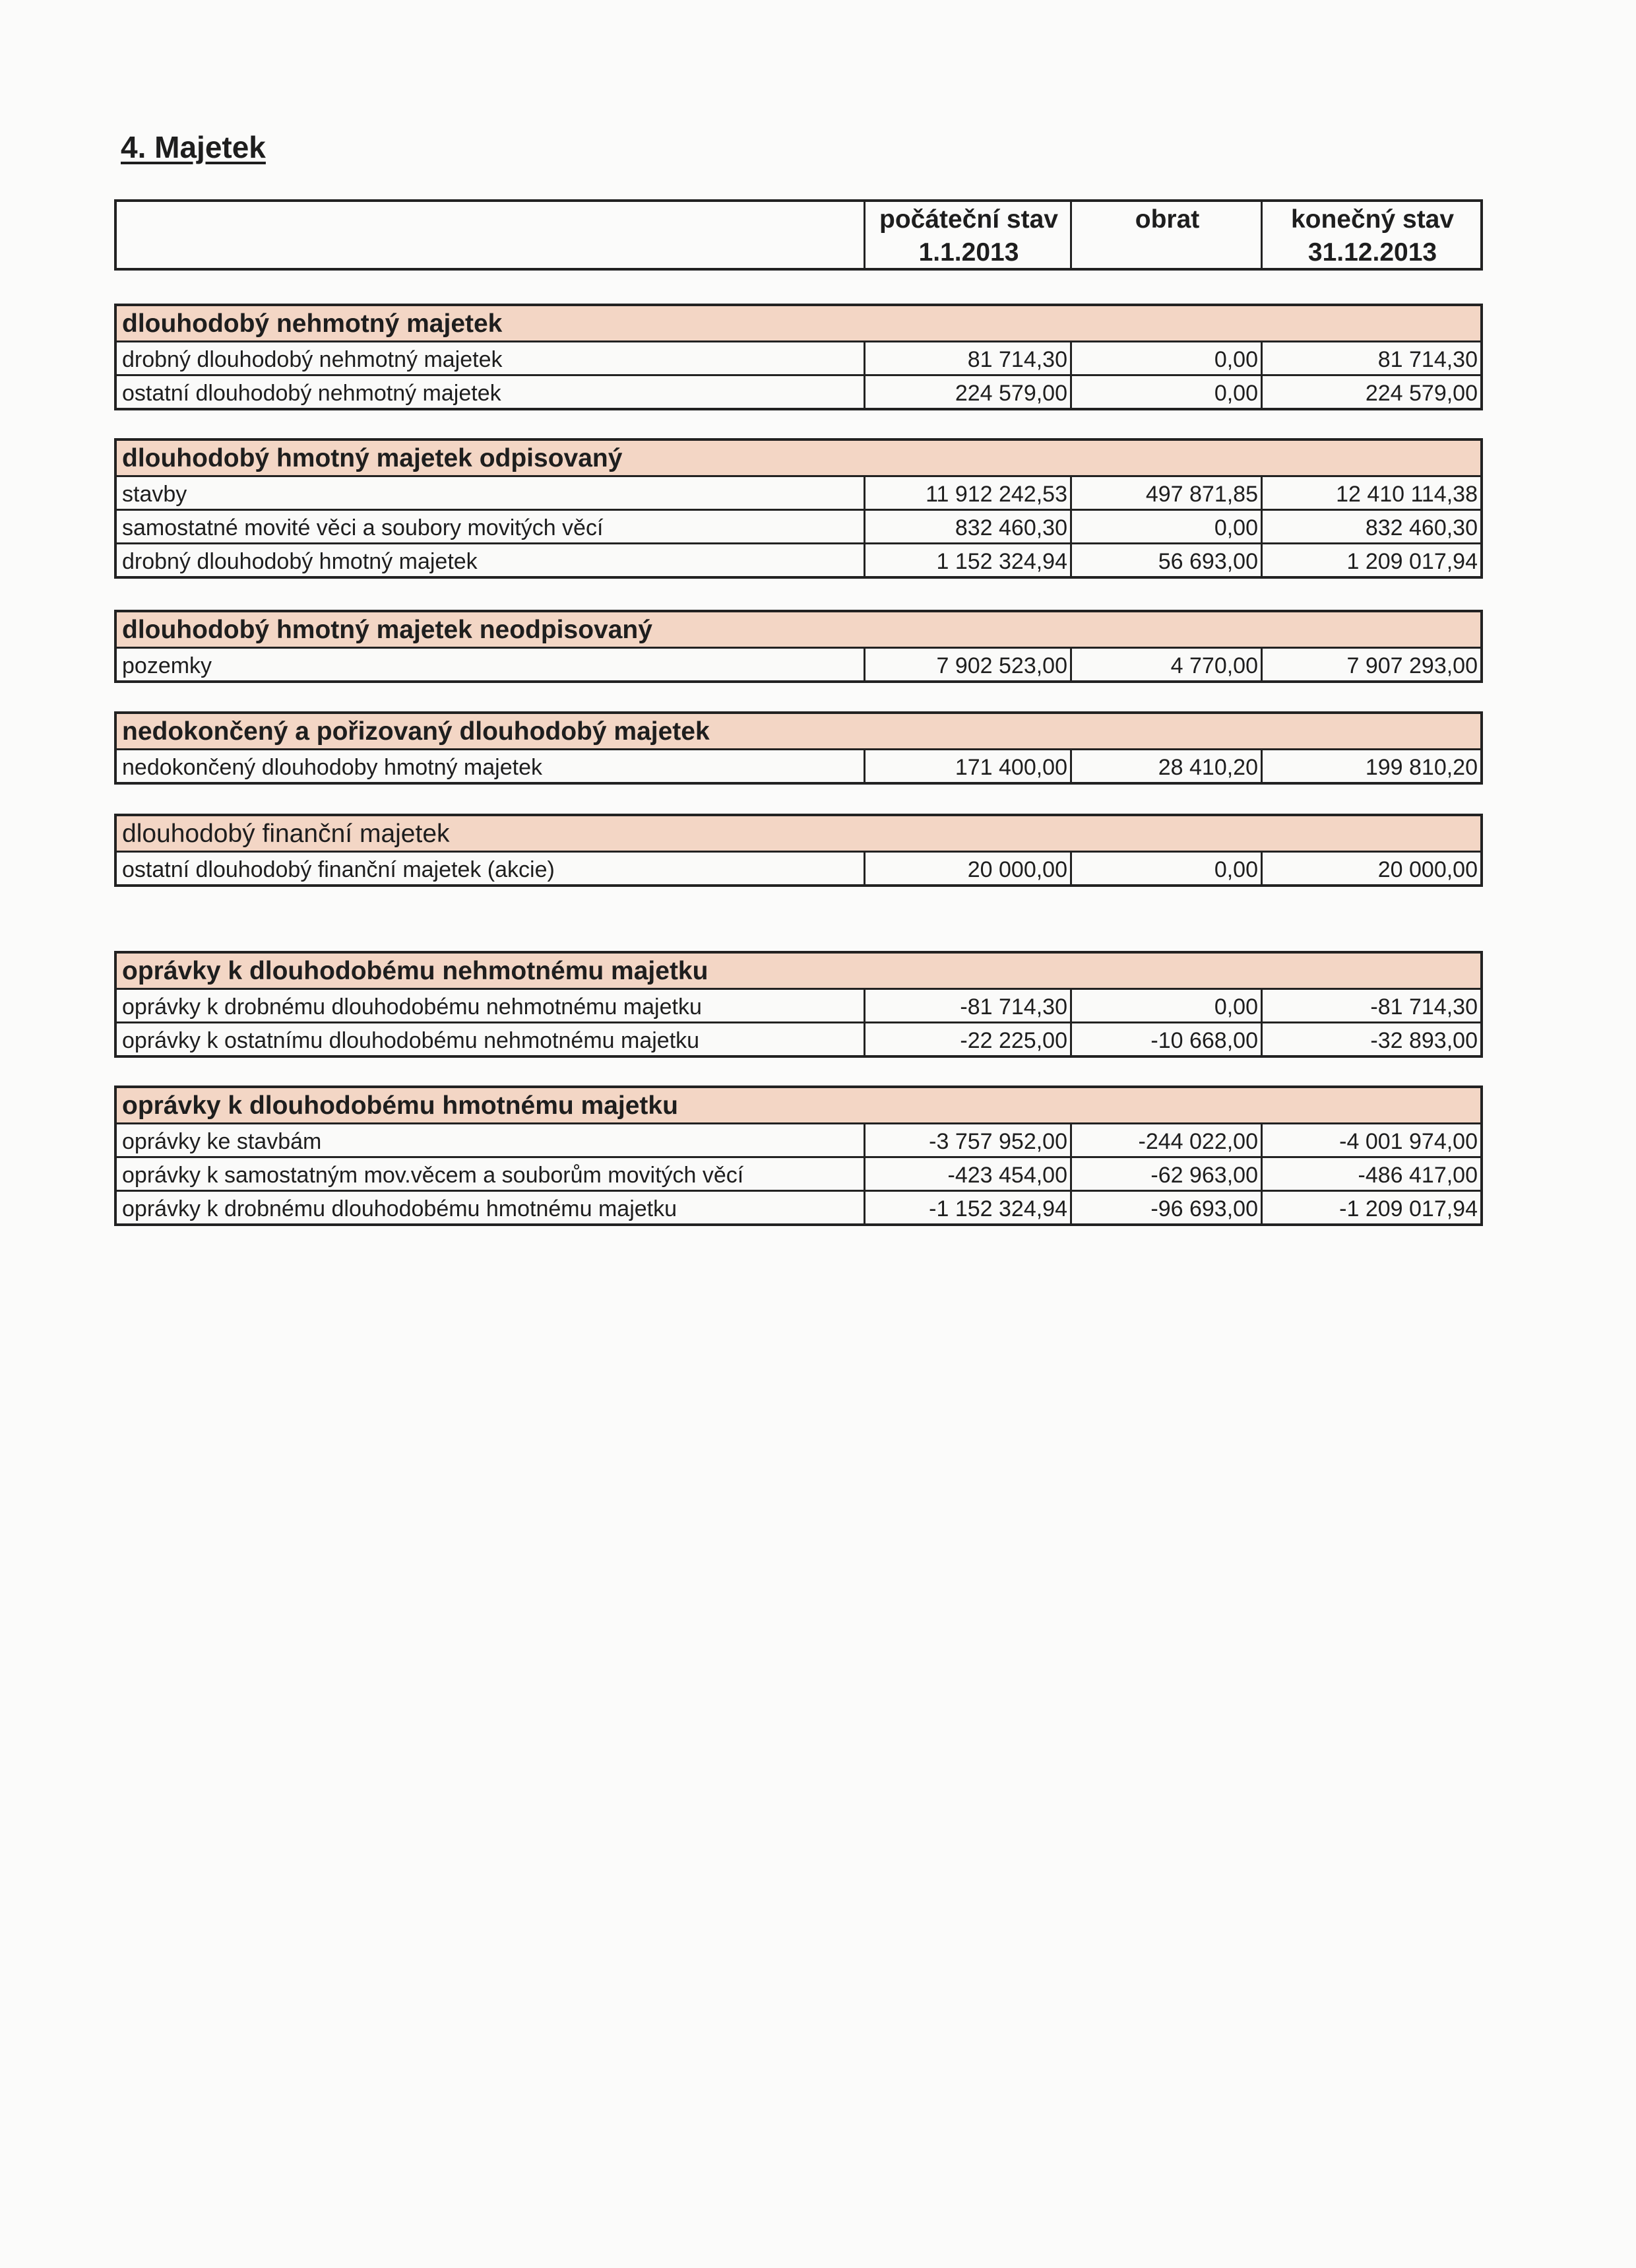 The image size is (1636, 2268). What do you see at coordinates (1371, 766) in the screenshot?
I see `value-end: 199 810,20` at bounding box center [1371, 766].